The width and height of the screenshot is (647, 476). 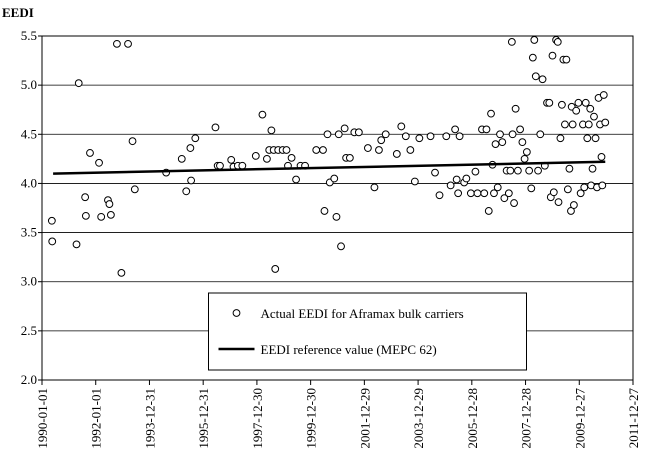 I want to click on x-tick-label: 2009-12-27, so click(x=579, y=418).